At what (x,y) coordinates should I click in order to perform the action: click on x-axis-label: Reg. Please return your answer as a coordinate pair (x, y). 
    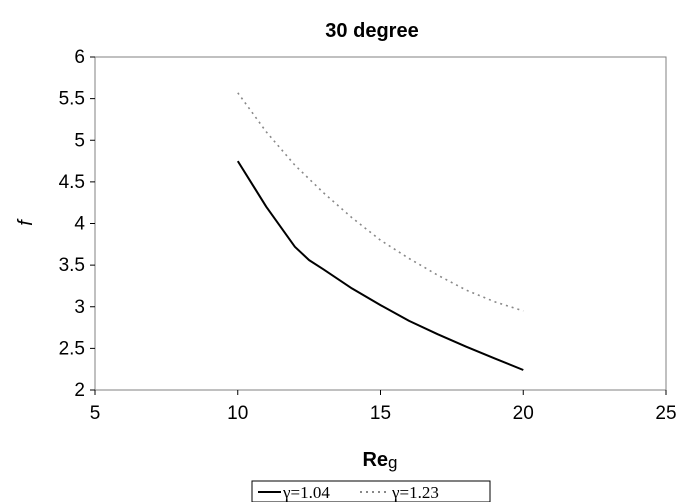
    Looking at the image, I should click on (379, 460).